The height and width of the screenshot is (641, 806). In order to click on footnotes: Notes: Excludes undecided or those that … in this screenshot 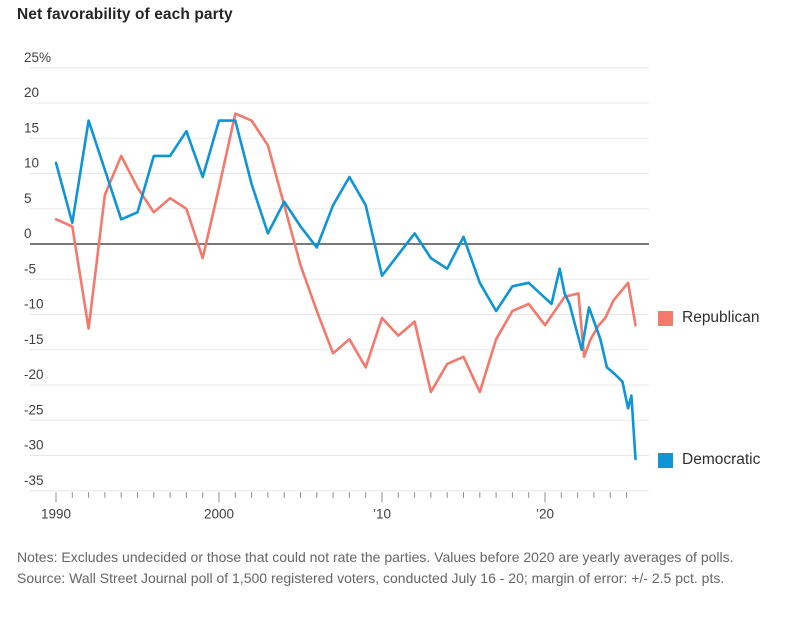, I will do `click(406, 568)`.